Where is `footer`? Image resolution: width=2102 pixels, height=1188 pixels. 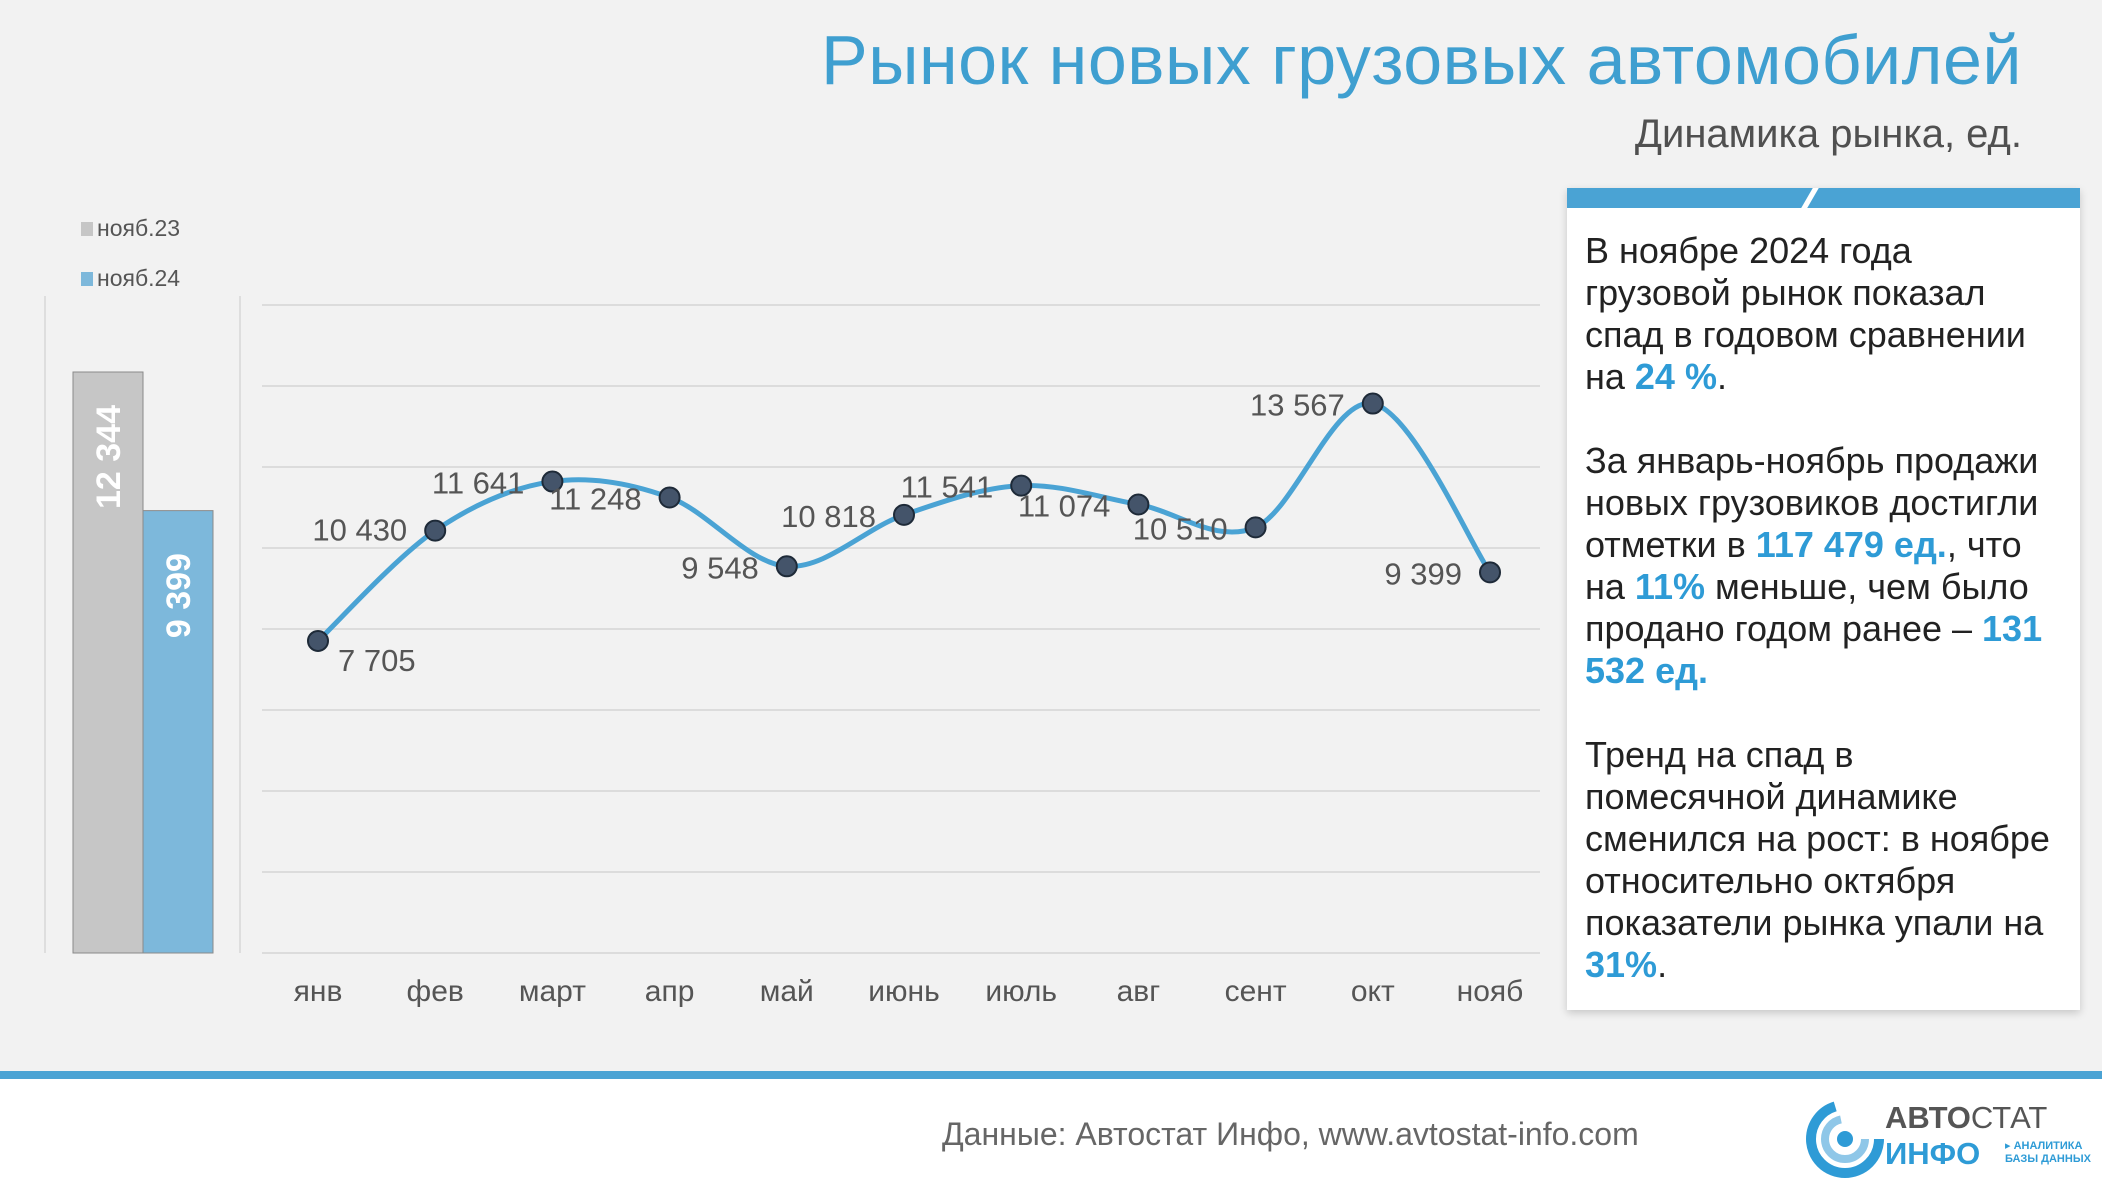
footer is located at coordinates (1051, 1133).